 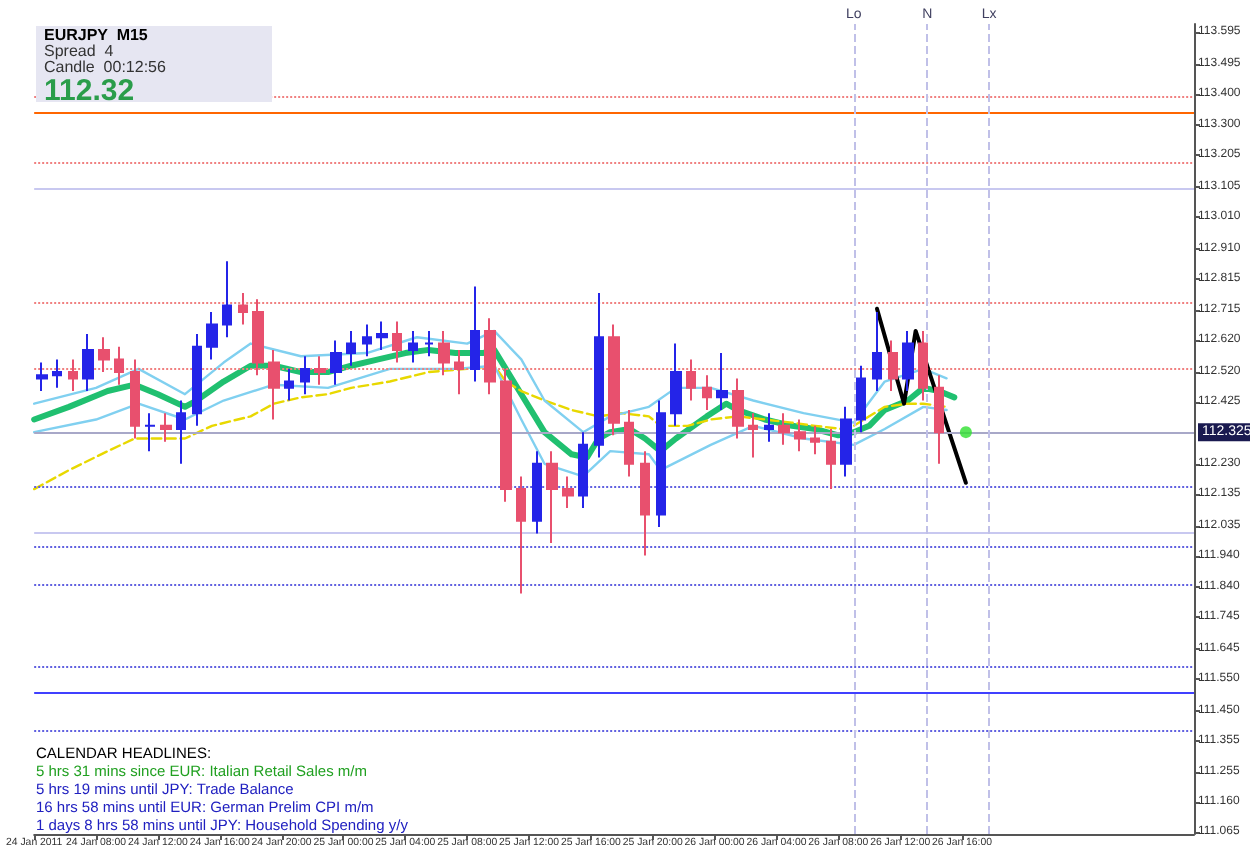 I want to click on annotation: Spread 4, so click(x=80, y=51).